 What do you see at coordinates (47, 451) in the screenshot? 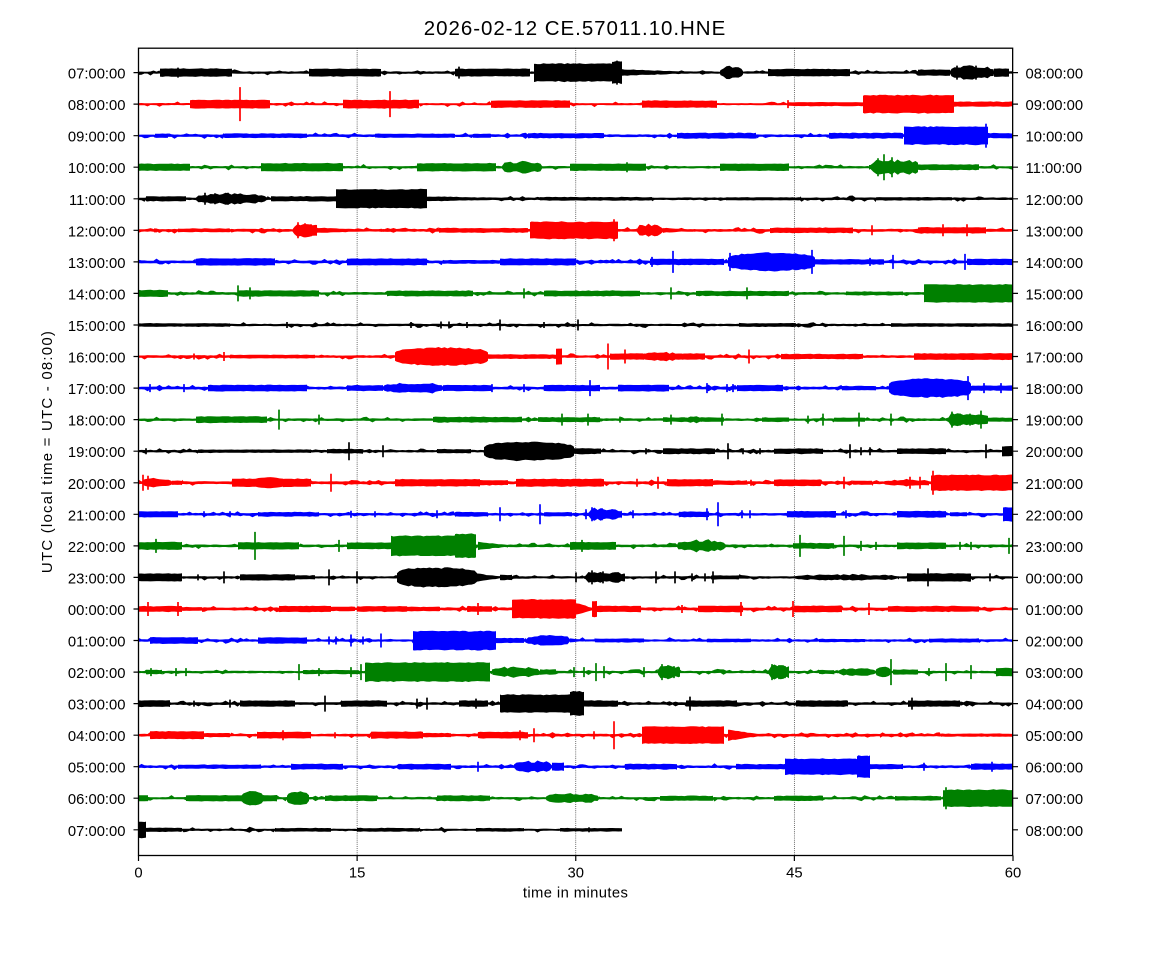
I see `svg-text: UTC (local time = UTC - 08:00)` at bounding box center [47, 451].